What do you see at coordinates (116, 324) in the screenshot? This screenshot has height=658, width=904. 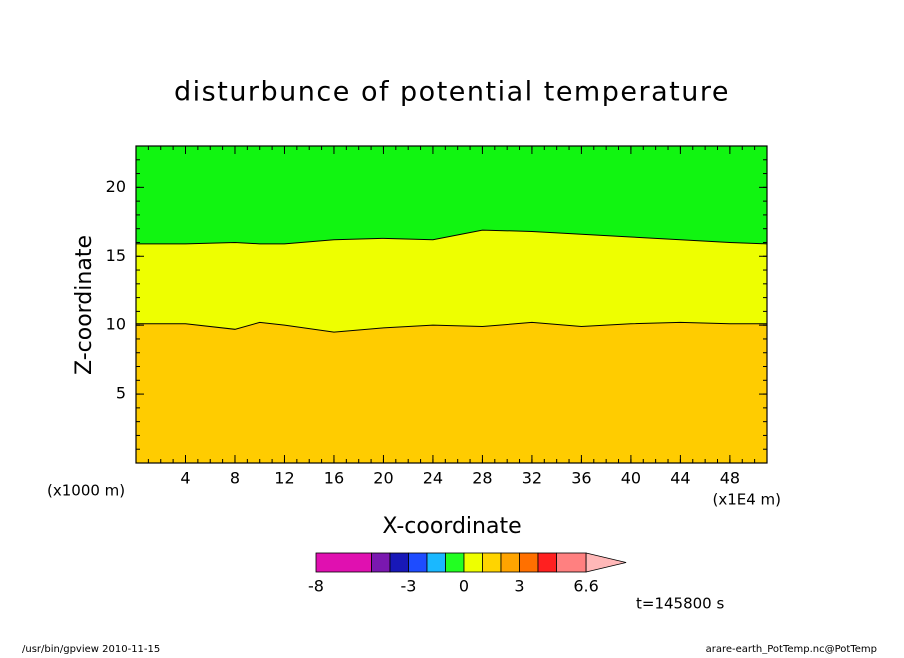 I see `y-tick-label: 10` at bounding box center [116, 324].